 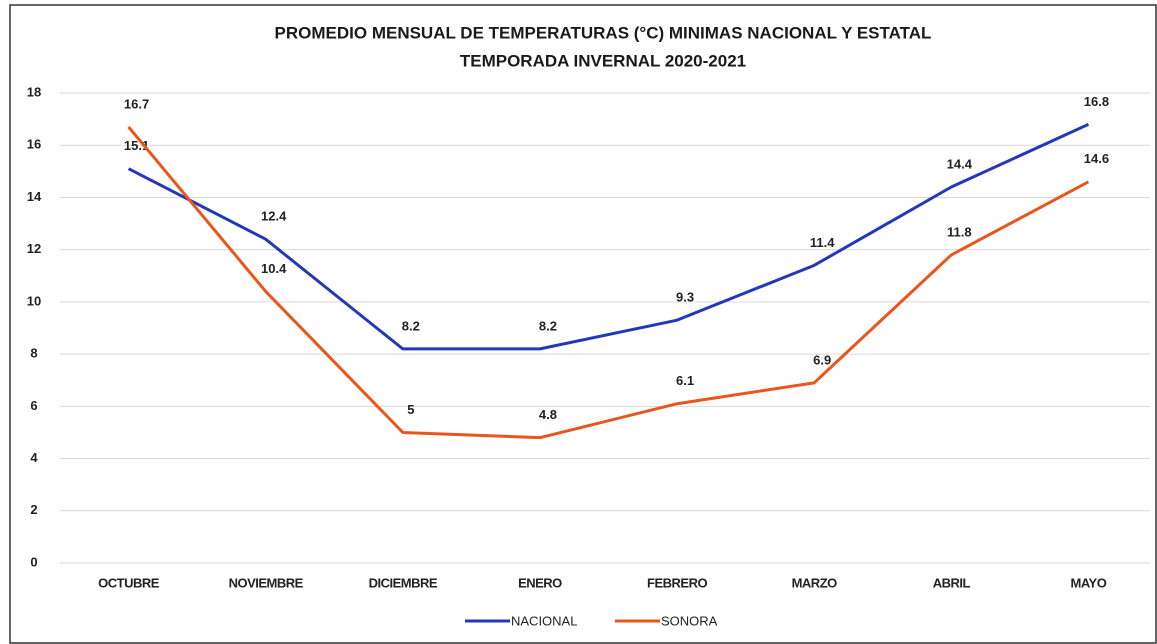 I want to click on x-tick-label: FEBRERO, so click(x=677, y=582).